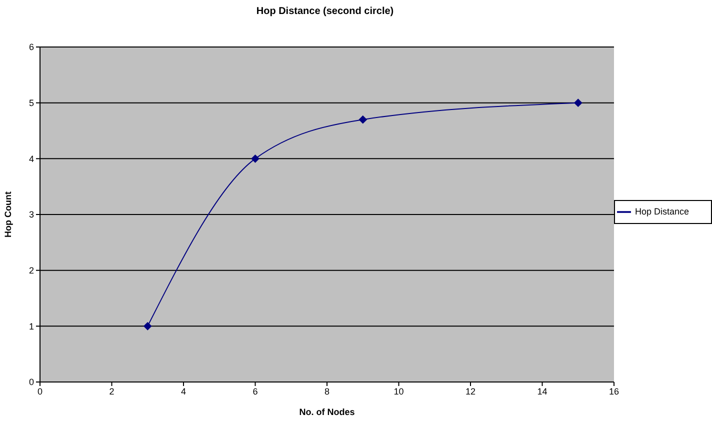 This screenshot has height=423, width=712. What do you see at coordinates (325, 11) in the screenshot?
I see `chart-title: Hop Distance (second circle)` at bounding box center [325, 11].